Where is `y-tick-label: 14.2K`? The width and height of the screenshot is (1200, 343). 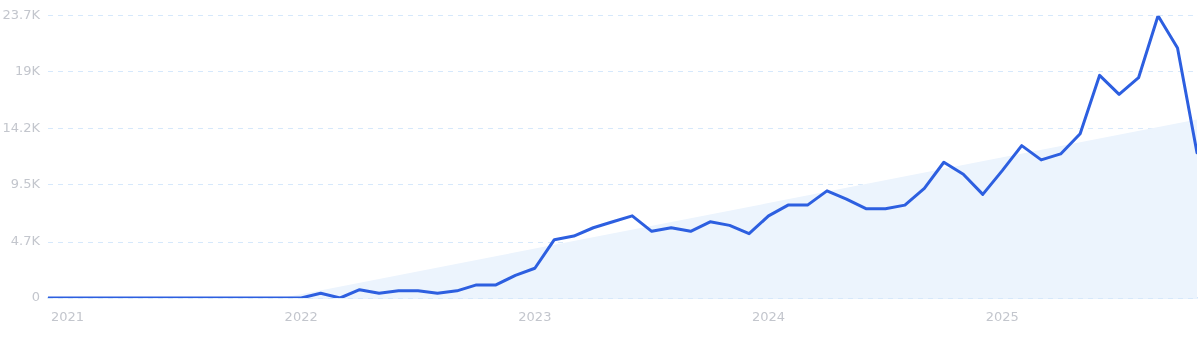 y-tick-label: 14.2K is located at coordinates (21, 128).